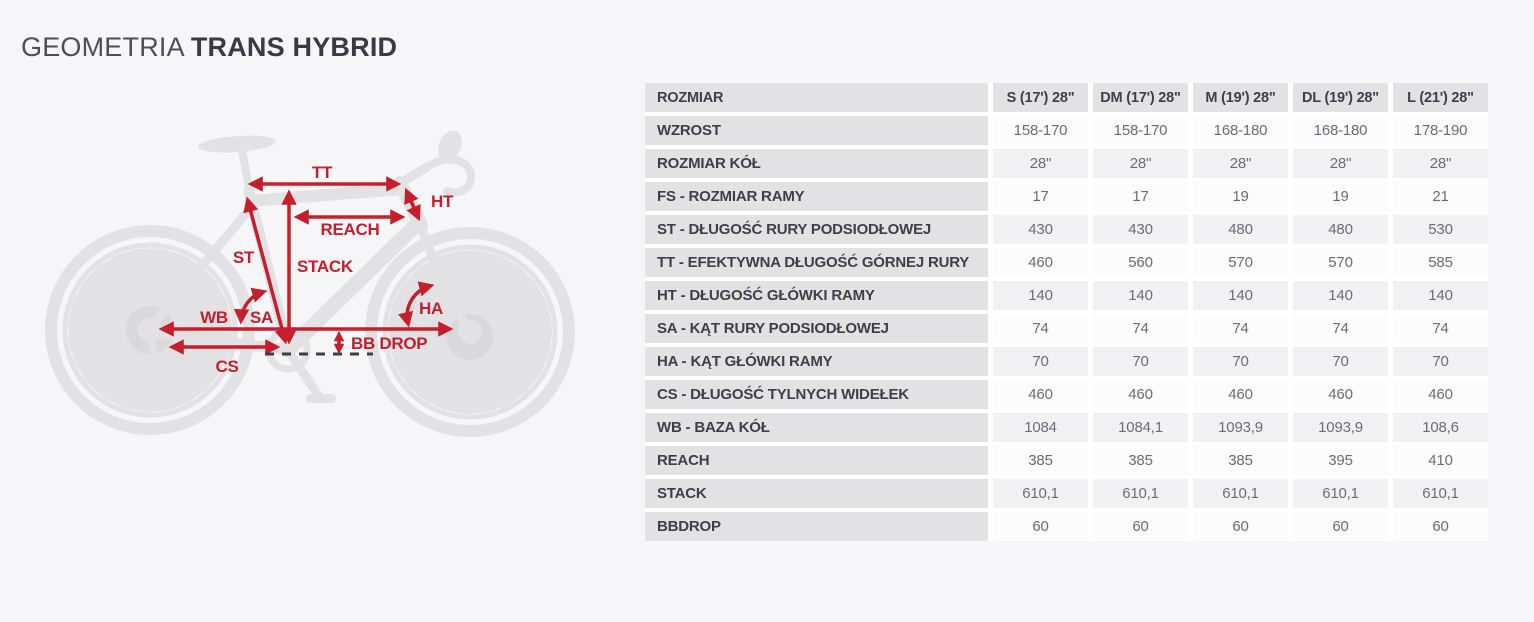 This screenshot has height=622, width=1534. I want to click on table-cell-12-4: 60, so click(1440, 526).